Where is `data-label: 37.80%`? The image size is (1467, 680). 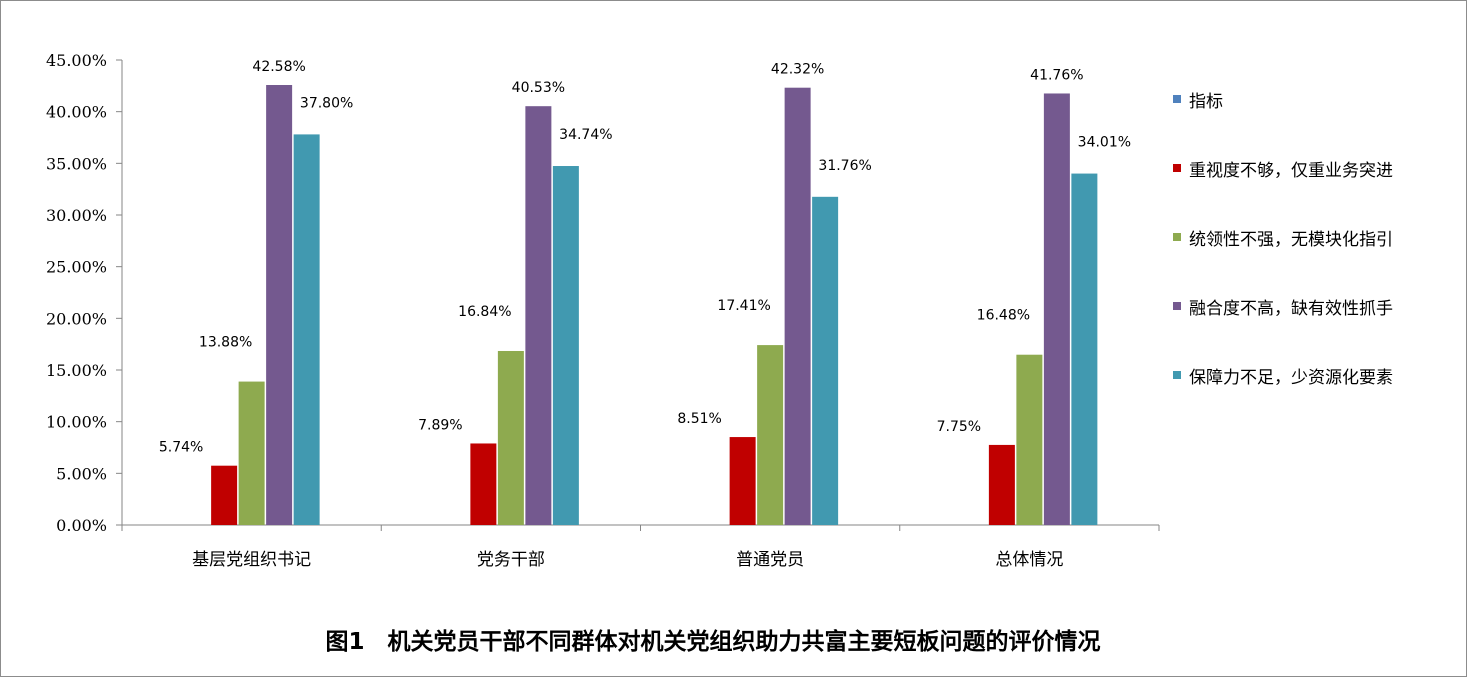 data-label: 37.80% is located at coordinates (326, 103).